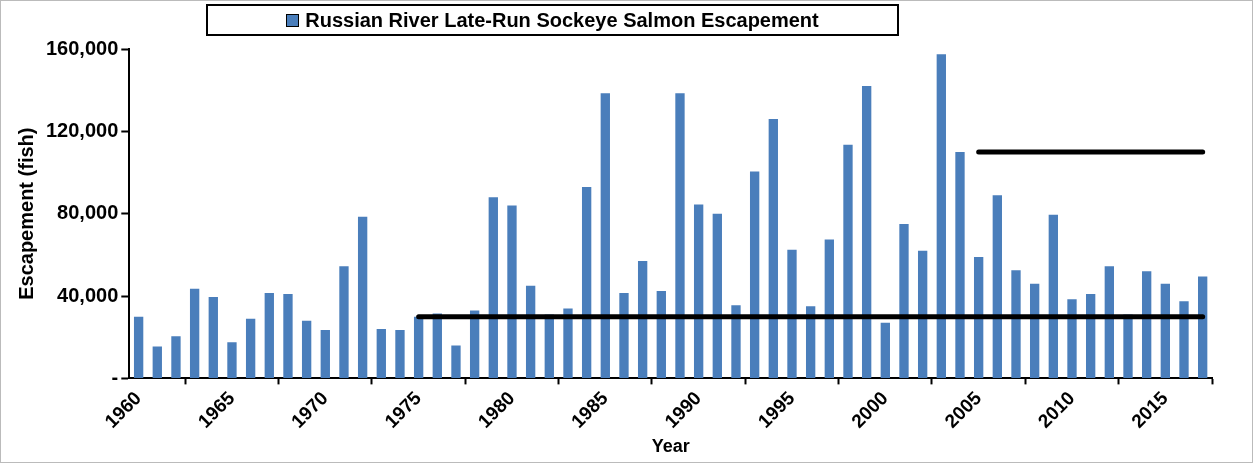  Describe the element at coordinates (82, 129) in the screenshot. I see `y-tick-label: 120,000` at that location.